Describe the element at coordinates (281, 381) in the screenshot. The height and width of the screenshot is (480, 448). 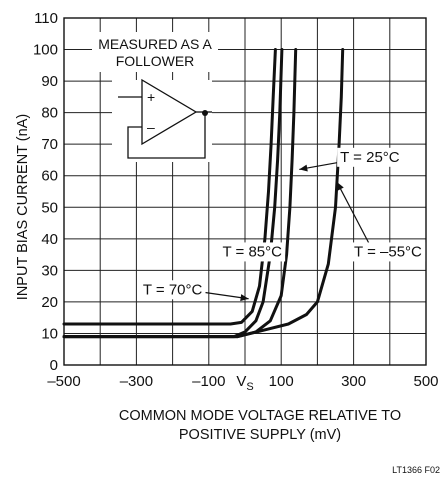
I see `x-tick-label: 100` at that location.